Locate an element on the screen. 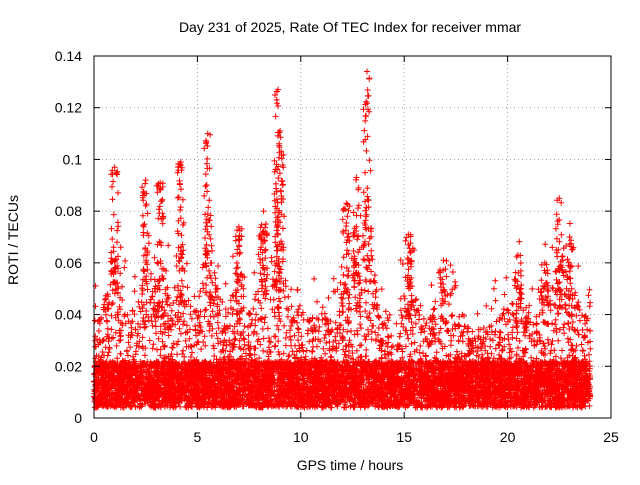 Image resolution: width=640 pixels, height=485 pixels. x-axis-label: GPS time / hours is located at coordinates (350, 465).